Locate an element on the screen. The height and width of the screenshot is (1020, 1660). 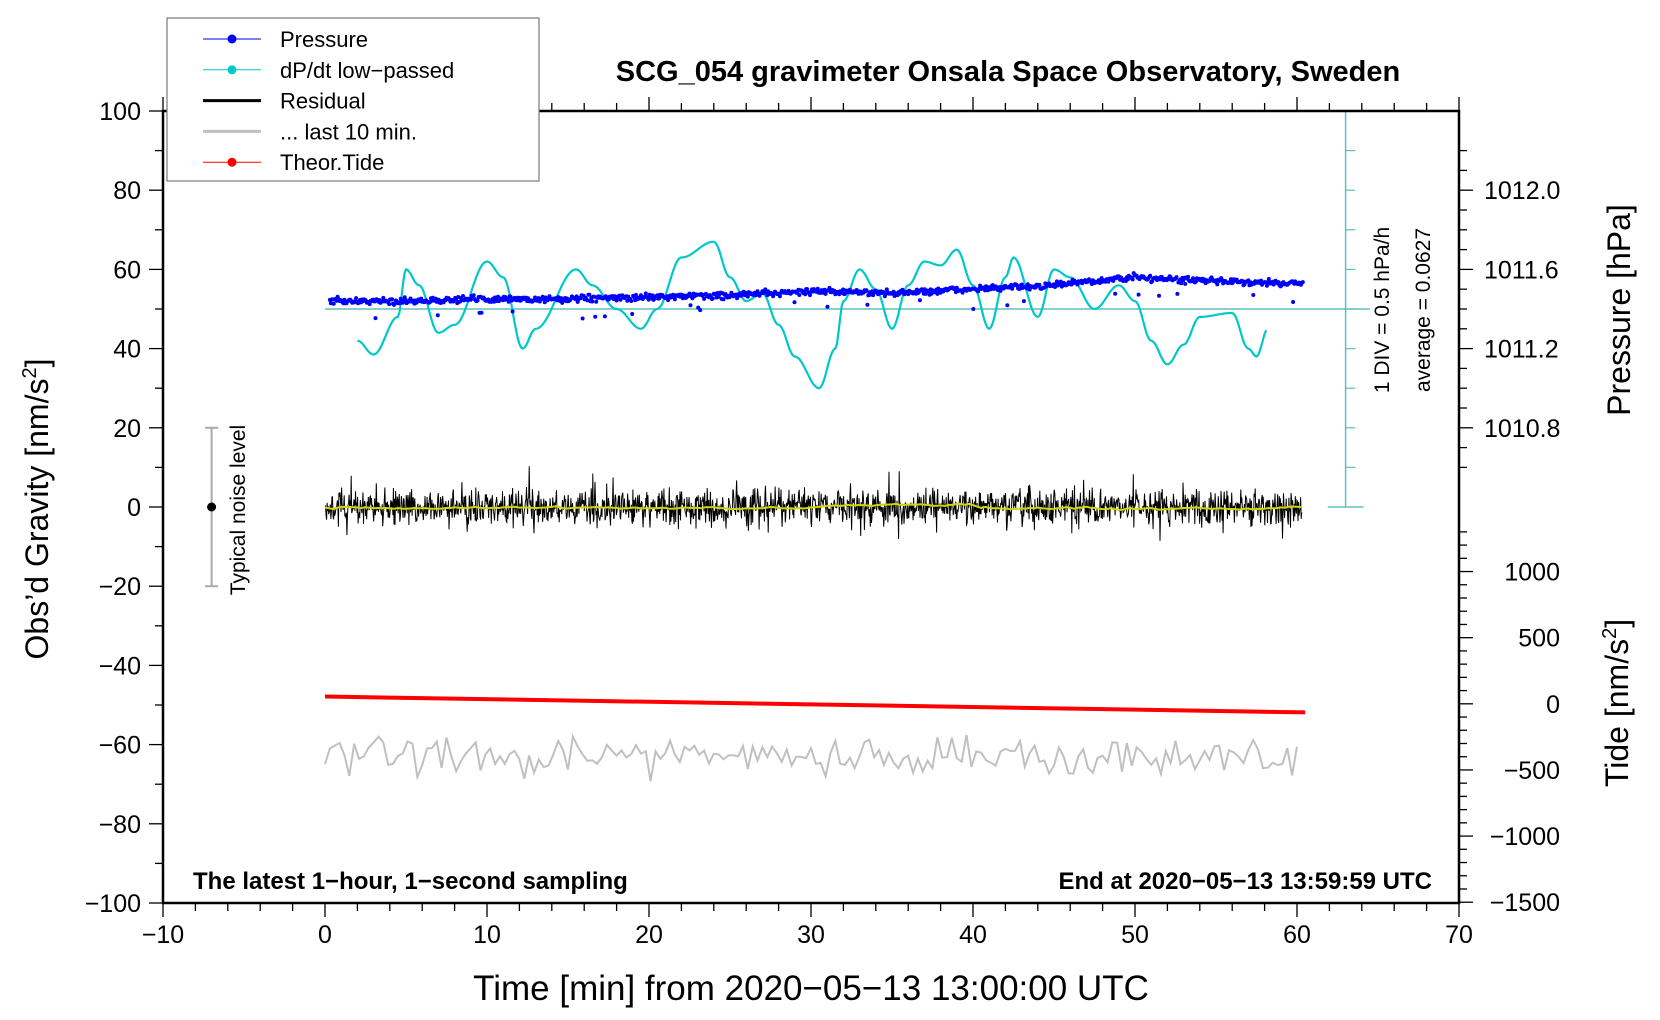
y-tick-label: 80 is located at coordinates (127, 191).